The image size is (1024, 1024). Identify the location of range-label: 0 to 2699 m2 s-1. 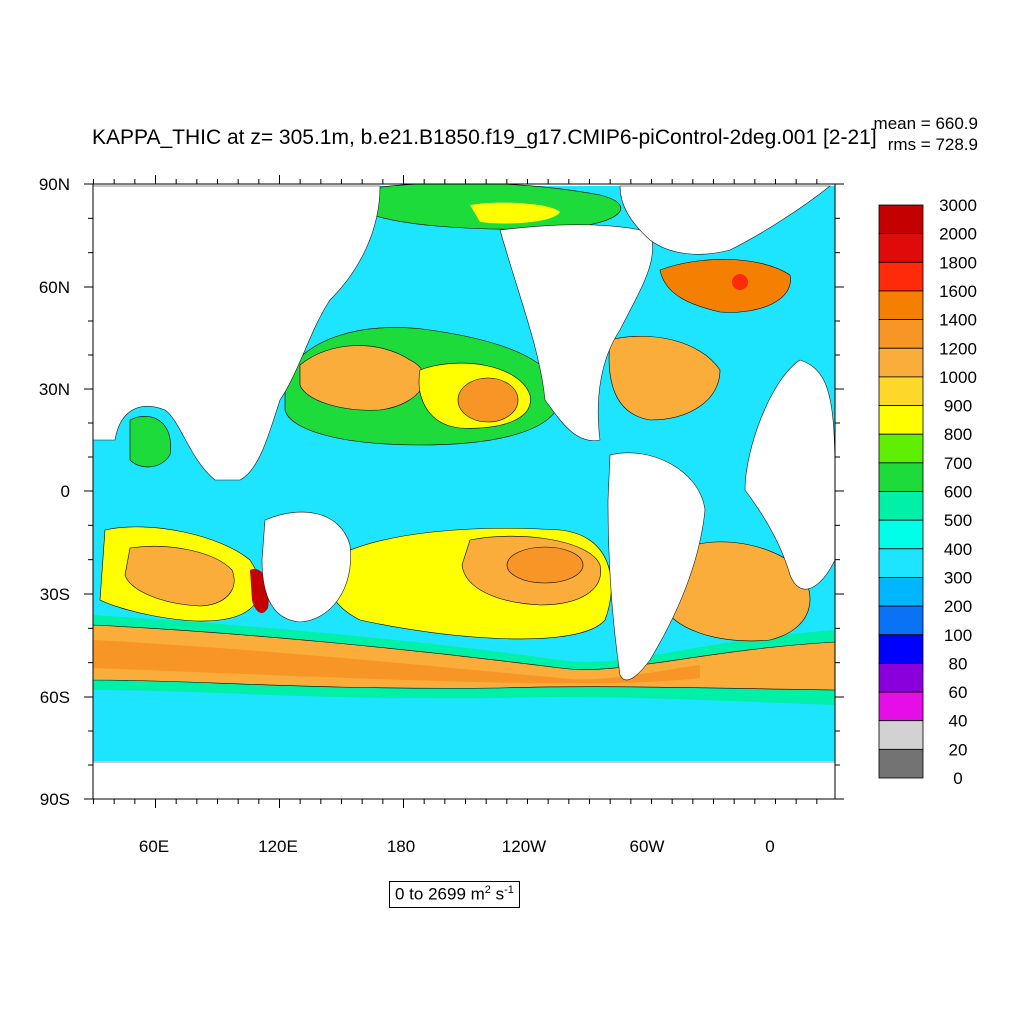
(454, 894).